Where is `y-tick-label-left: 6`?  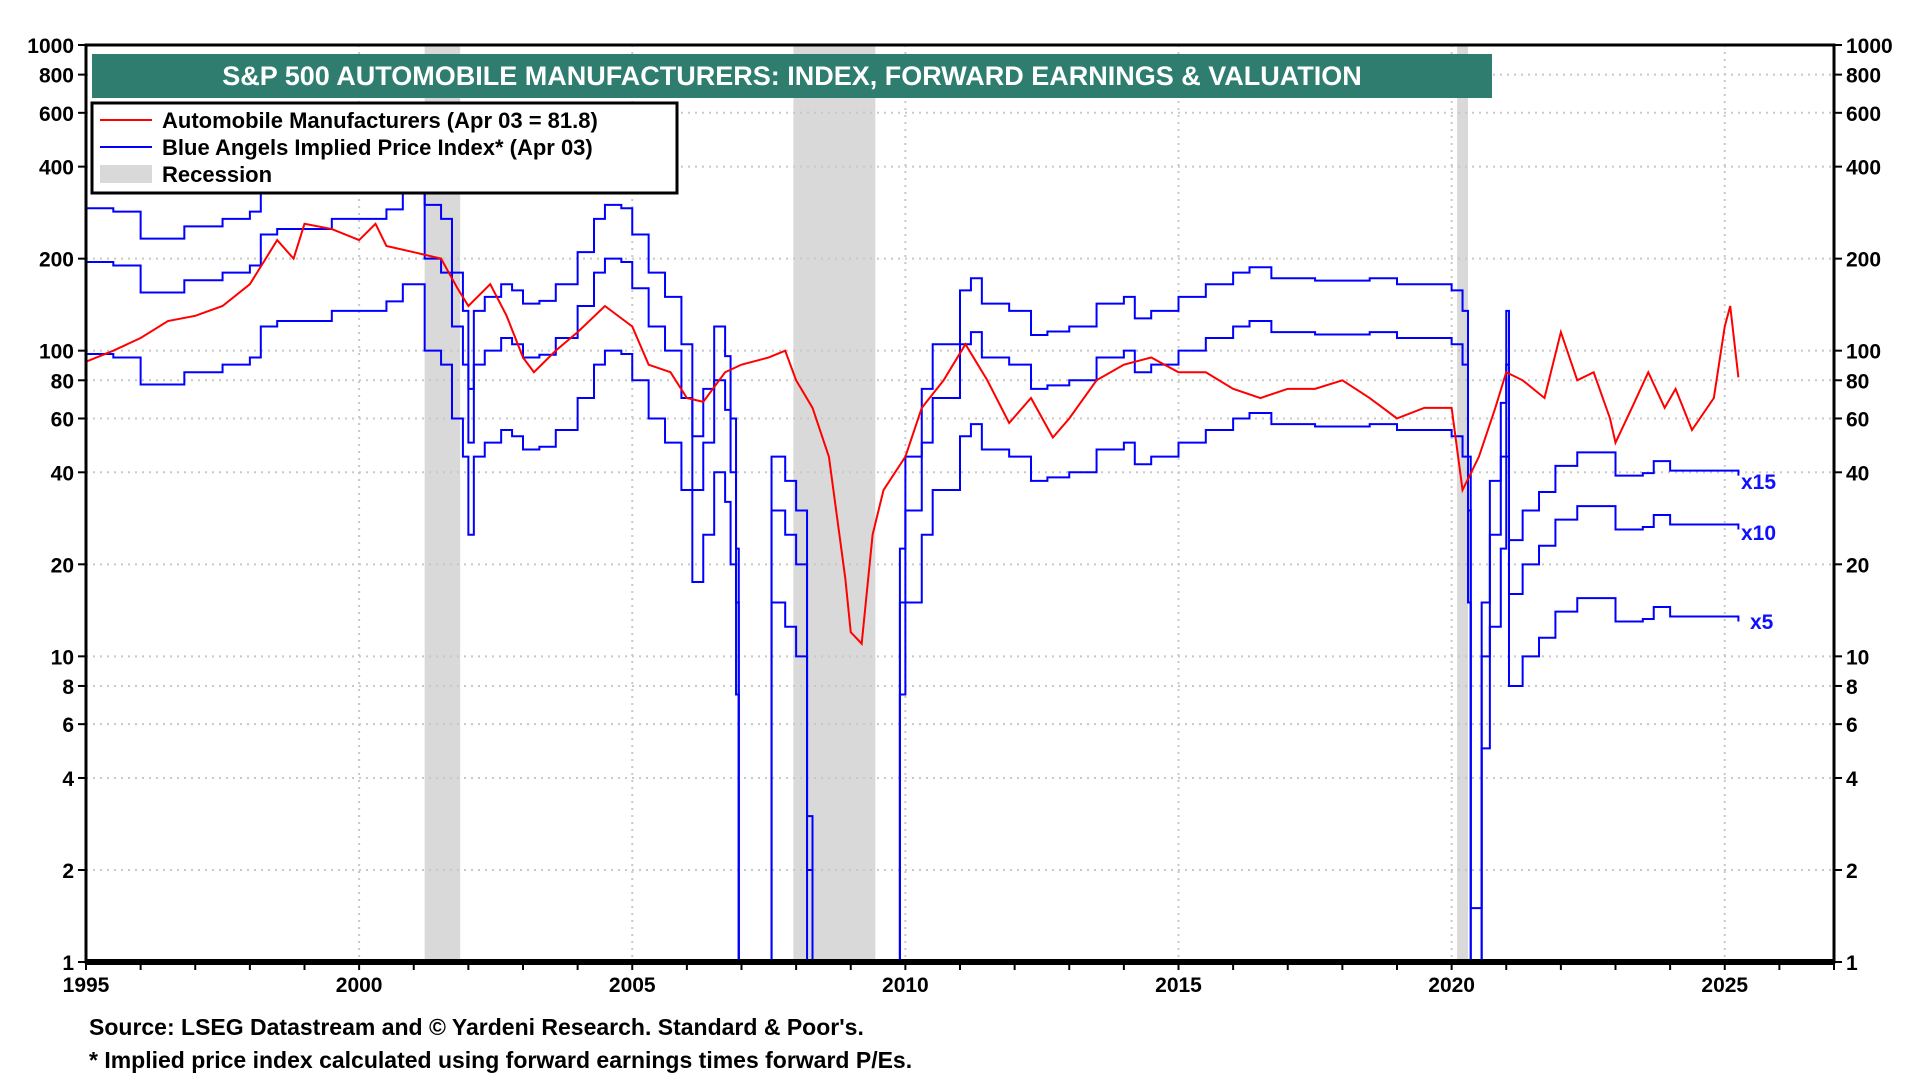 y-tick-label-left: 6 is located at coordinates (68, 725).